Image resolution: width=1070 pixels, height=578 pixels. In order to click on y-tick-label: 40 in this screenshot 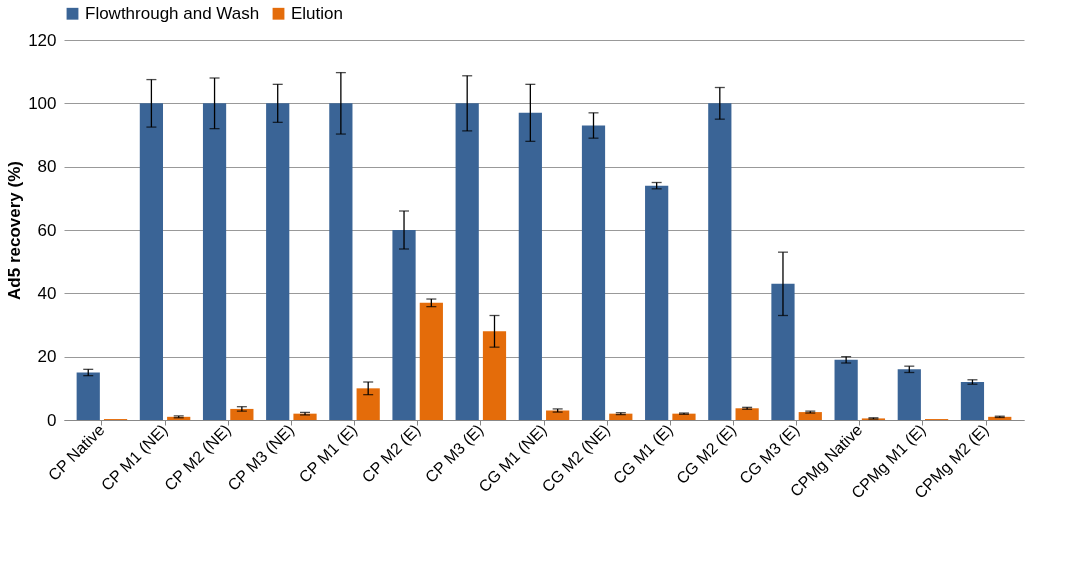, I will do `click(47, 293)`.